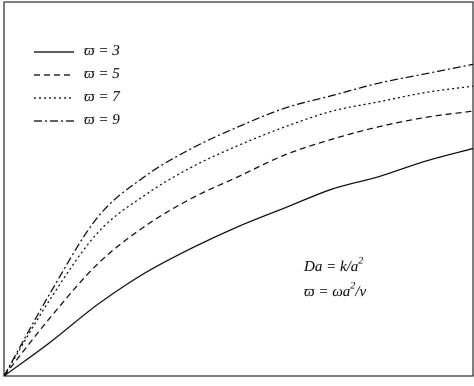 This screenshot has height=386, width=474. Describe the element at coordinates (102, 97) in the screenshot. I see `legend-label: ϖ = 7` at that location.